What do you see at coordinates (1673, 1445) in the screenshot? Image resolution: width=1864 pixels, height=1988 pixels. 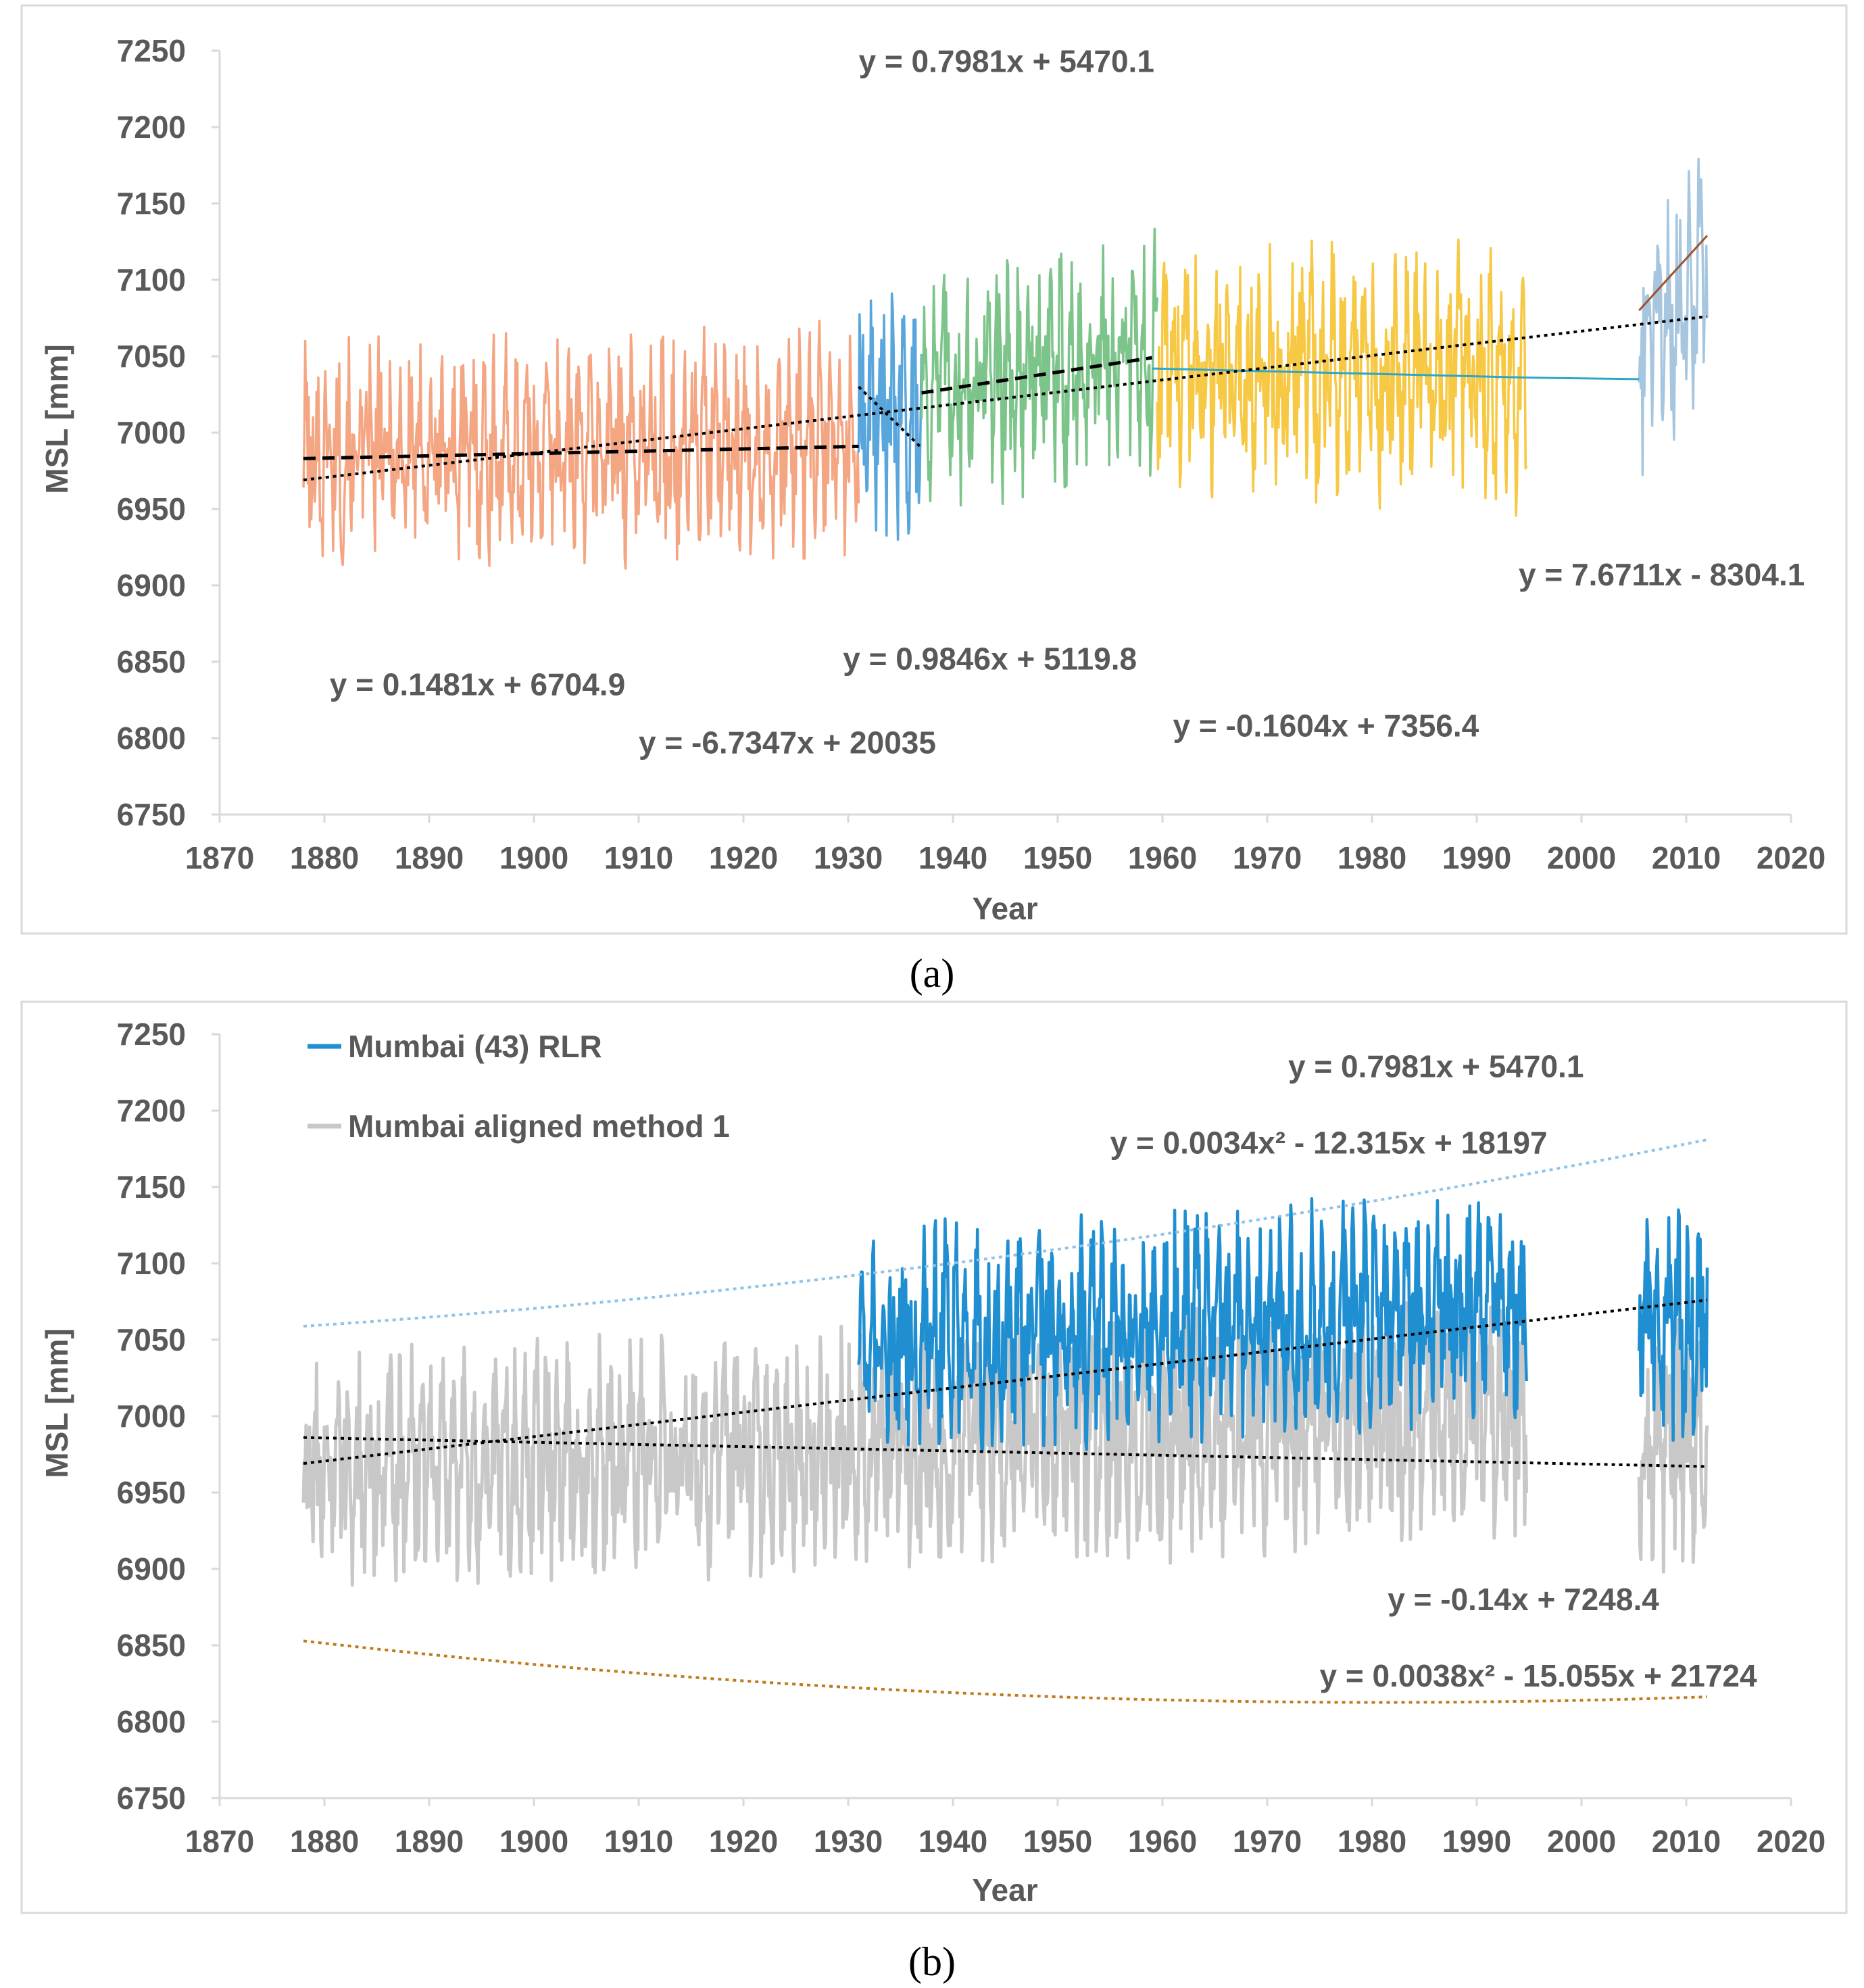 I see `series-line-grey` at bounding box center [1673, 1445].